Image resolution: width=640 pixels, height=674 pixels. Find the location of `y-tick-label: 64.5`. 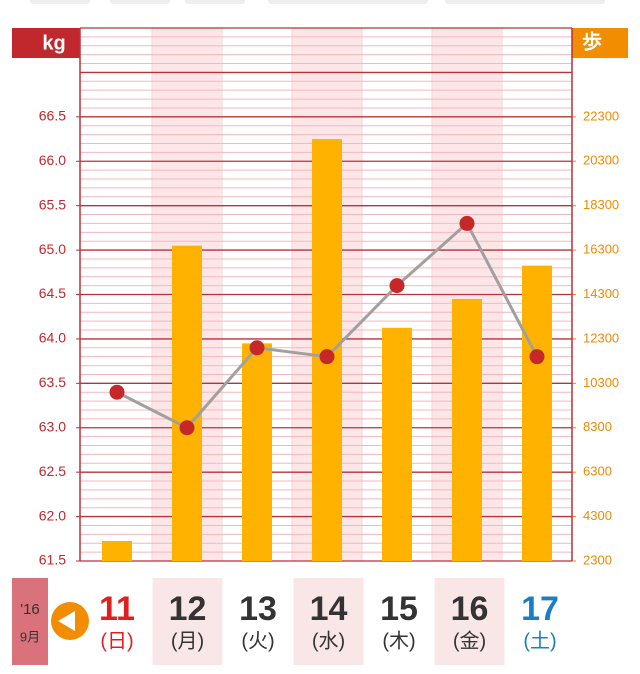

y-tick-label: 64.5 is located at coordinates (52, 293).